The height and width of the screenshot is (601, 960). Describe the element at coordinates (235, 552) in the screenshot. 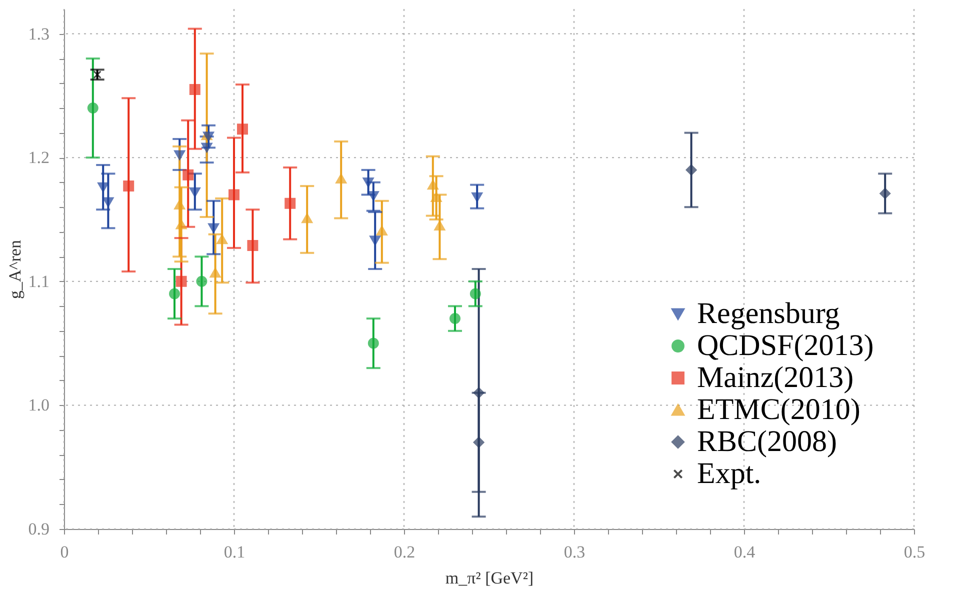

I see `x-tick-label: 0.1` at that location.